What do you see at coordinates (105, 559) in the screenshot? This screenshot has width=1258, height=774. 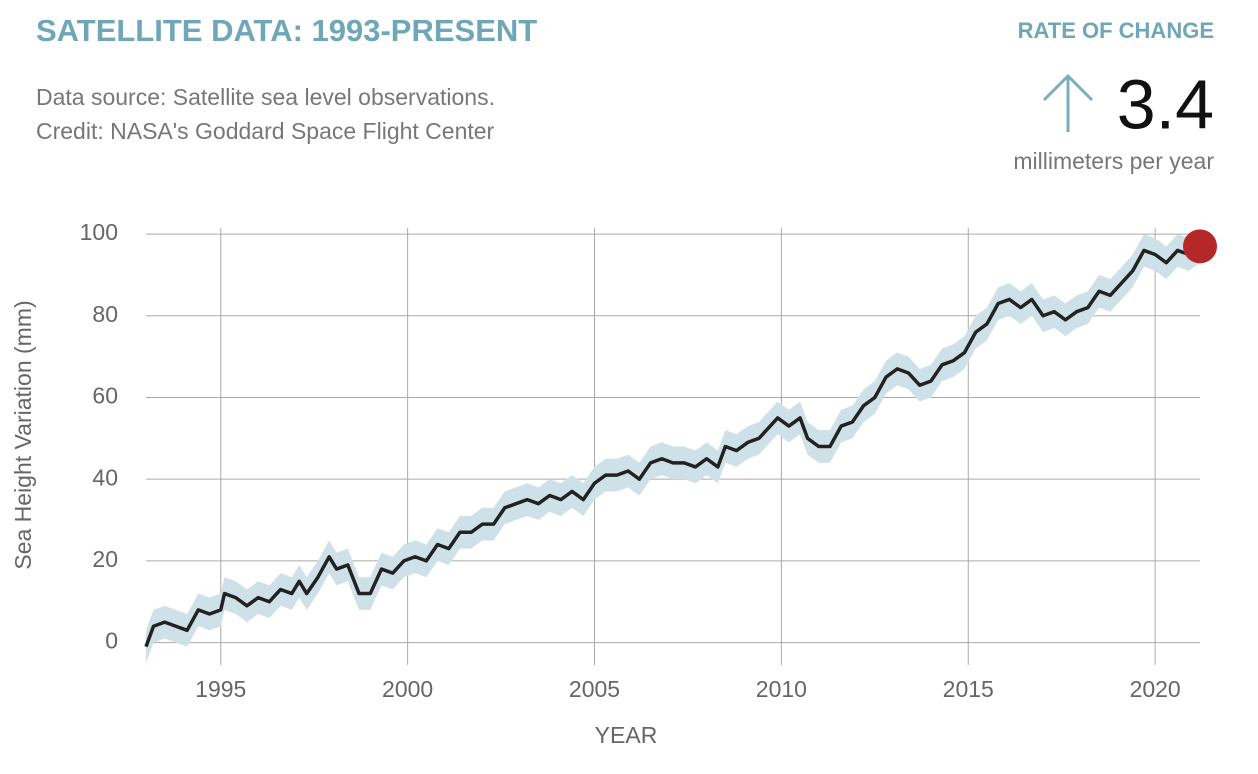 I see `y-tick-label: 20` at bounding box center [105, 559].